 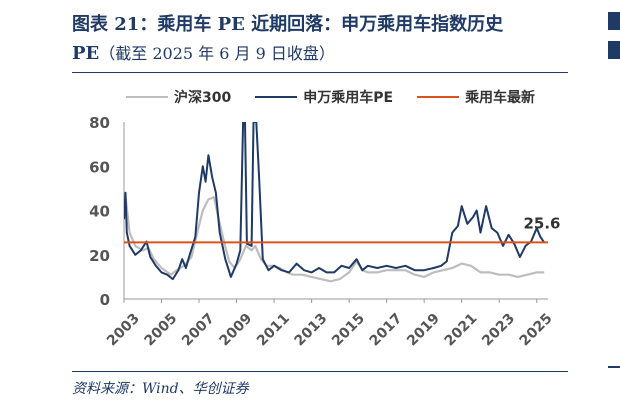 I want to click on y-tick-label: 0, so click(x=105, y=300).